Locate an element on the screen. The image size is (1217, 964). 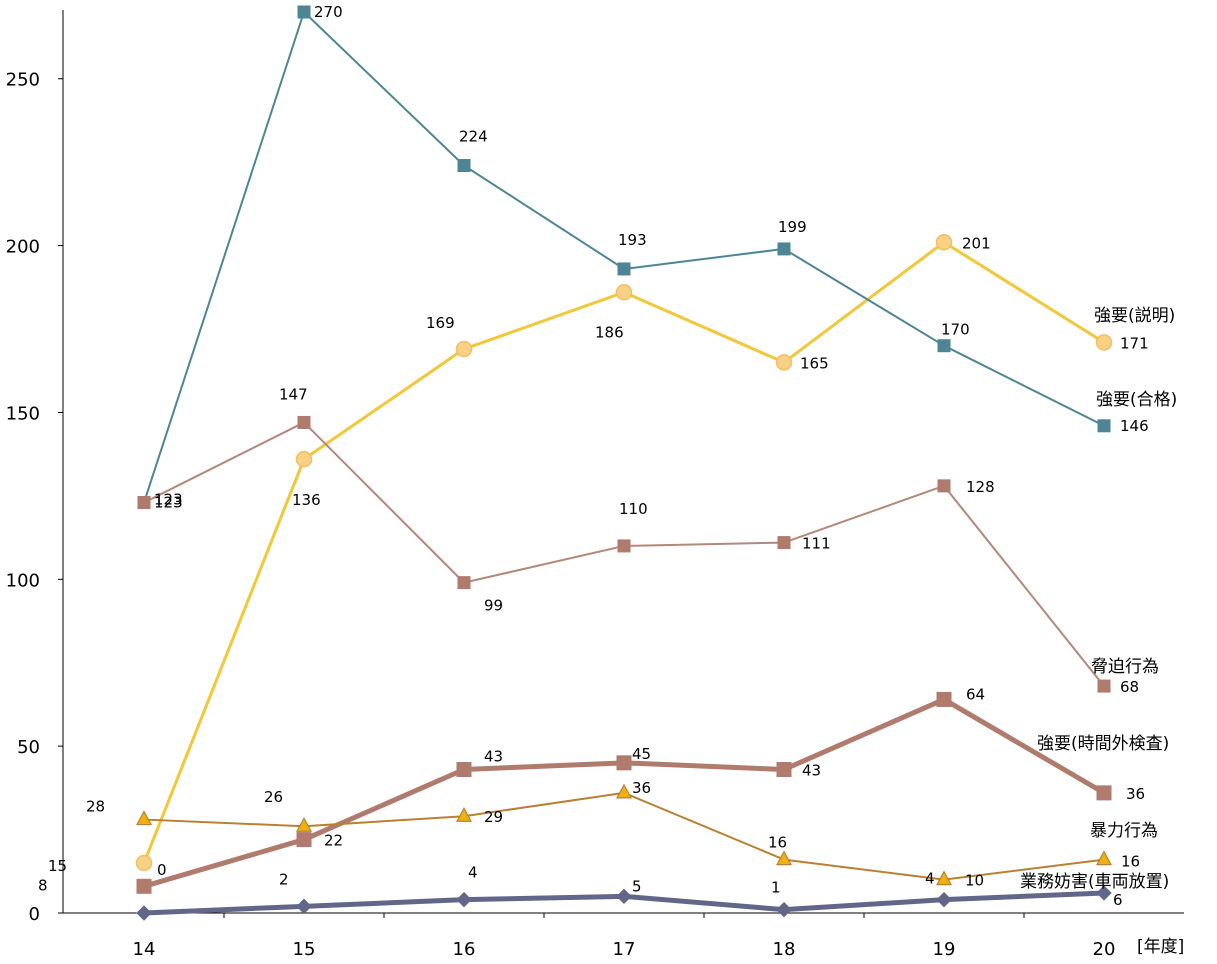
x-tick-label-3: 17 is located at coordinates (624, 949).